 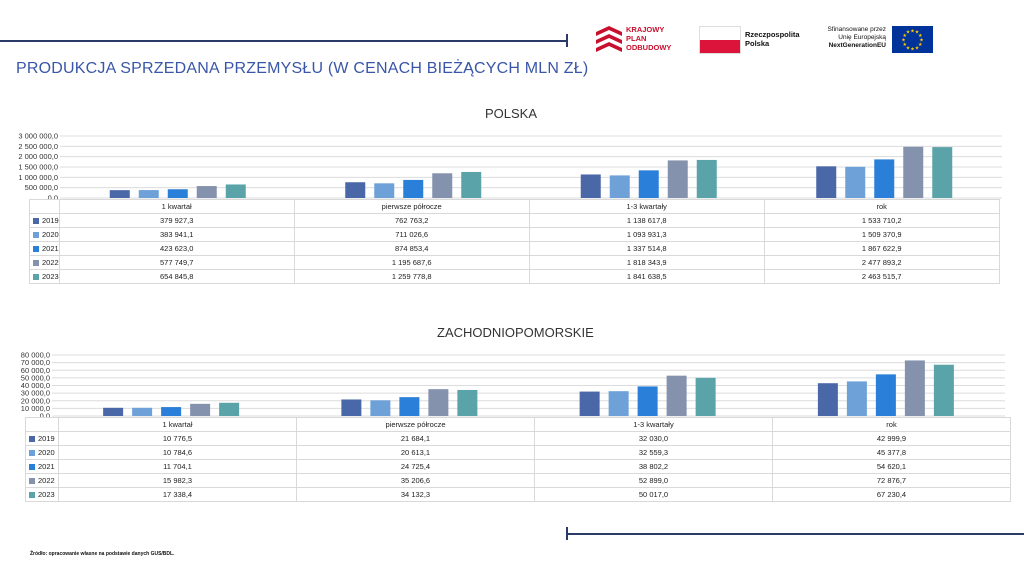 What do you see at coordinates (646, 276) in the screenshot?
I see `data-label: 1 841 638,5` at bounding box center [646, 276].